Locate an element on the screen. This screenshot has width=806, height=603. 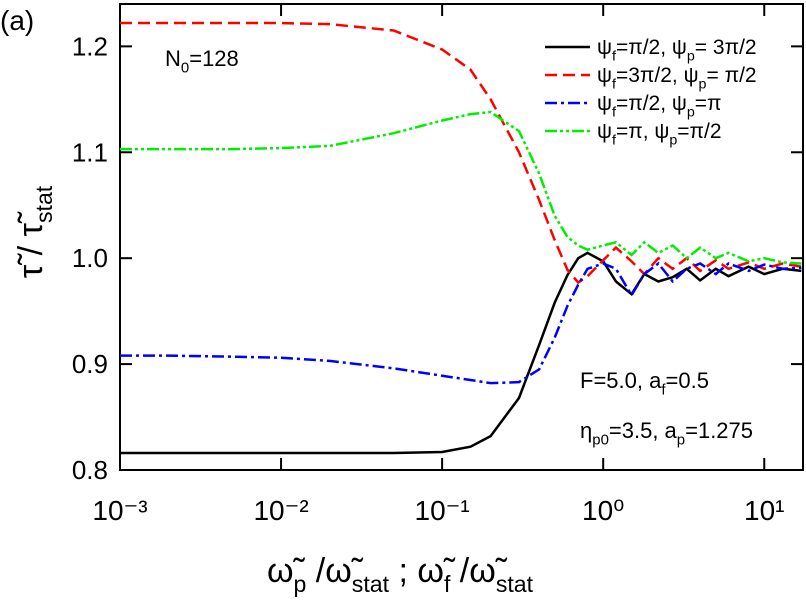
text-part: =1.275 is located at coordinates (719, 430).